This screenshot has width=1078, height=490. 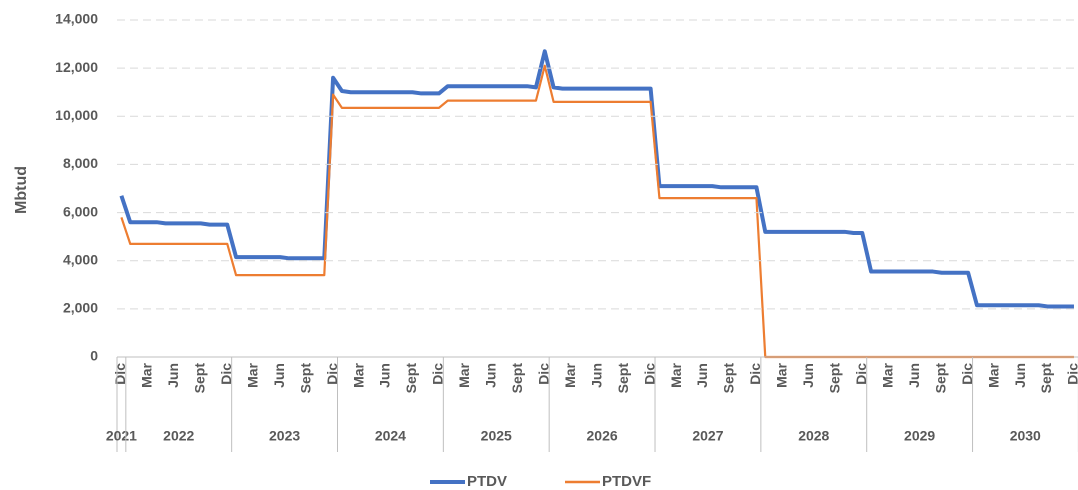 What do you see at coordinates (76, 67) in the screenshot?
I see `y-tick-label: 12,000` at bounding box center [76, 67].